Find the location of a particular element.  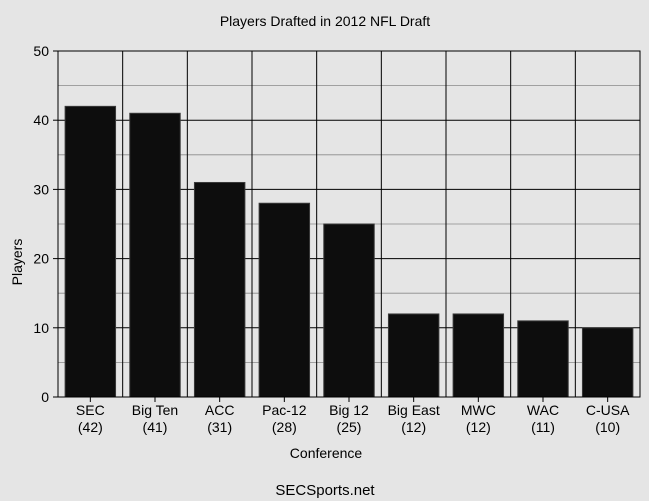

x-tick-count-label: (11) is located at coordinates (543, 427).